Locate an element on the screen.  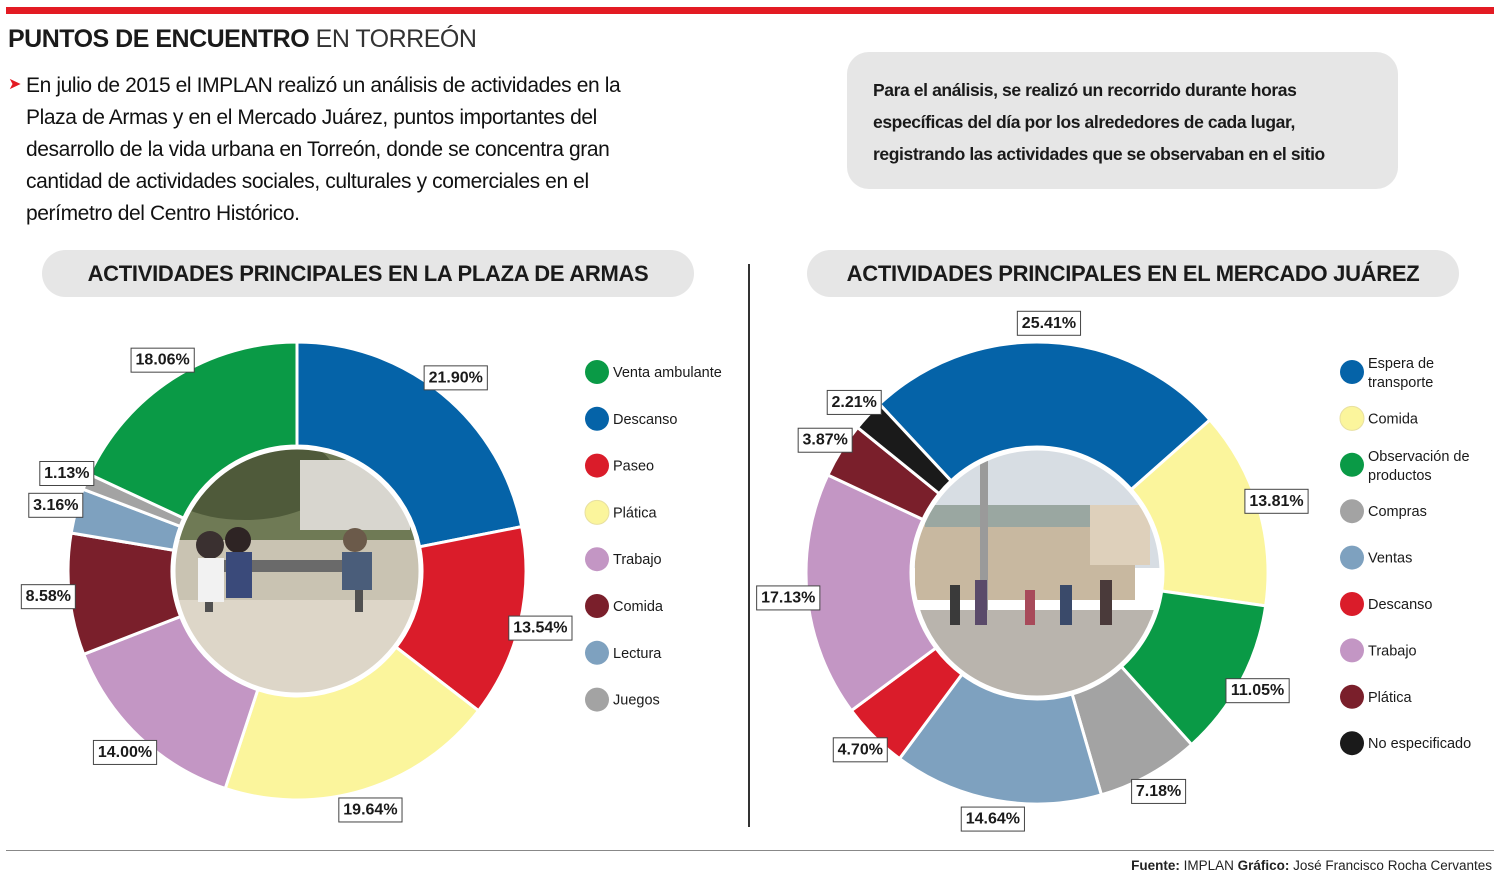
legend-label: Paseo is located at coordinates (633, 467).